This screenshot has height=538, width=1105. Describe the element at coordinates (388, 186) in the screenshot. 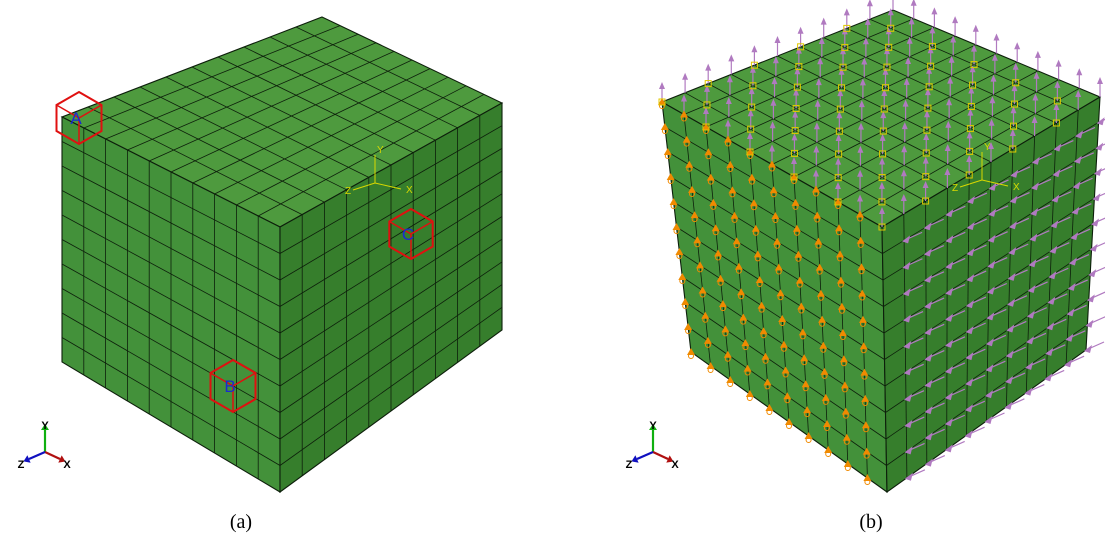

I see `csys-x-axis` at that location.